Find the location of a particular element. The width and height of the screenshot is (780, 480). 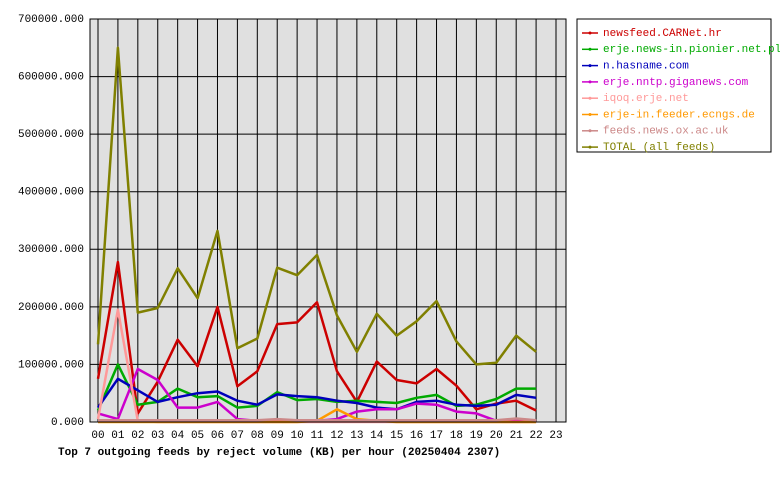

legend-label: erje.nntp.giganews.com is located at coordinates (676, 83).